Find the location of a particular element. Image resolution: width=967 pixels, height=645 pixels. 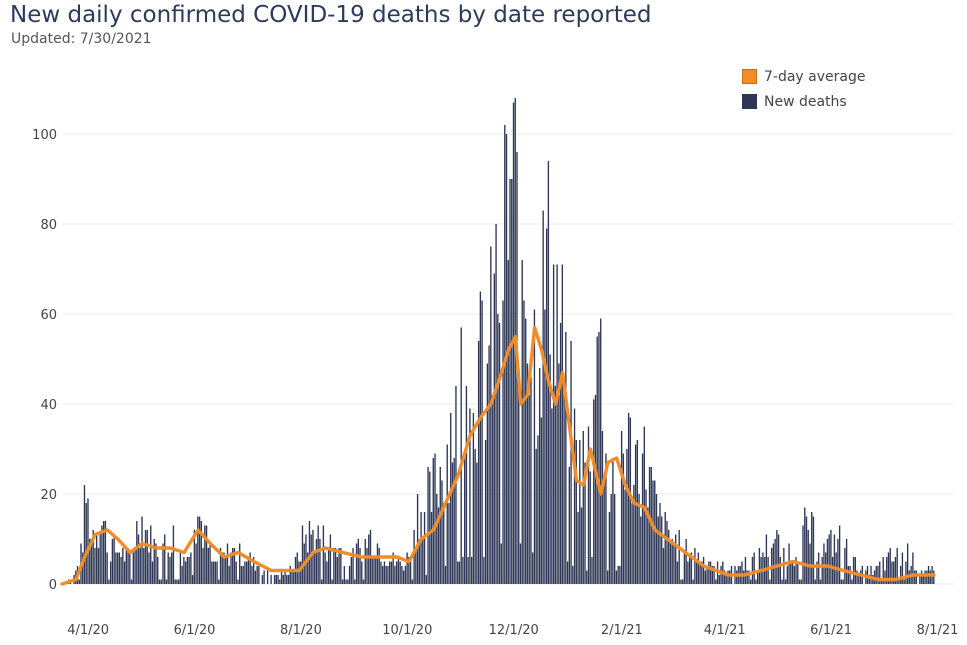

y-tick-label: 0 is located at coordinates (53, 585).